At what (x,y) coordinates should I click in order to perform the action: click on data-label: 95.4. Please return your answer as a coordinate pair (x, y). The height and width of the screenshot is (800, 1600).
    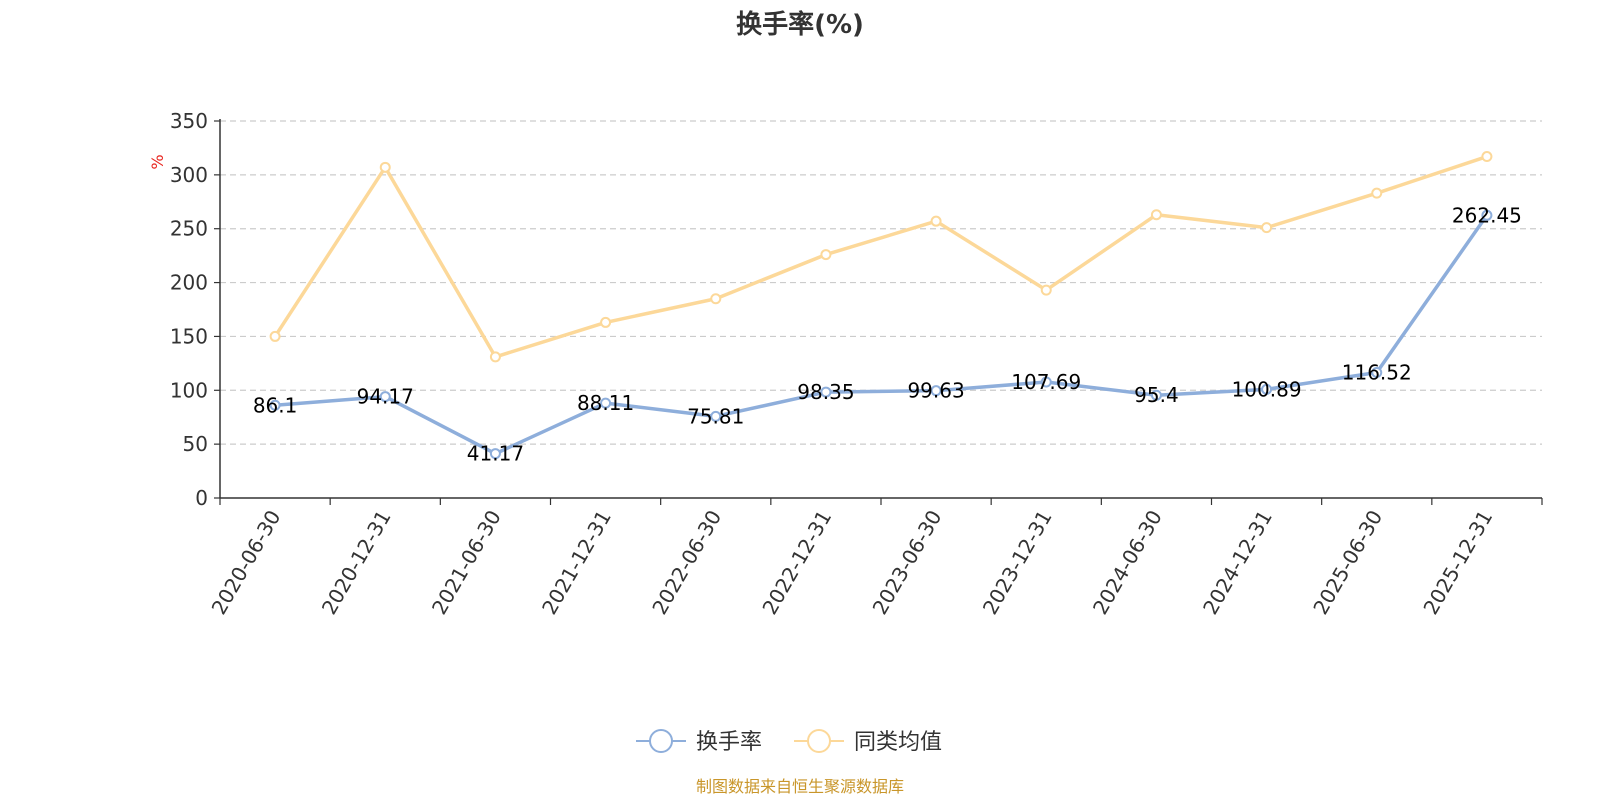
    Looking at the image, I should click on (1156, 395).